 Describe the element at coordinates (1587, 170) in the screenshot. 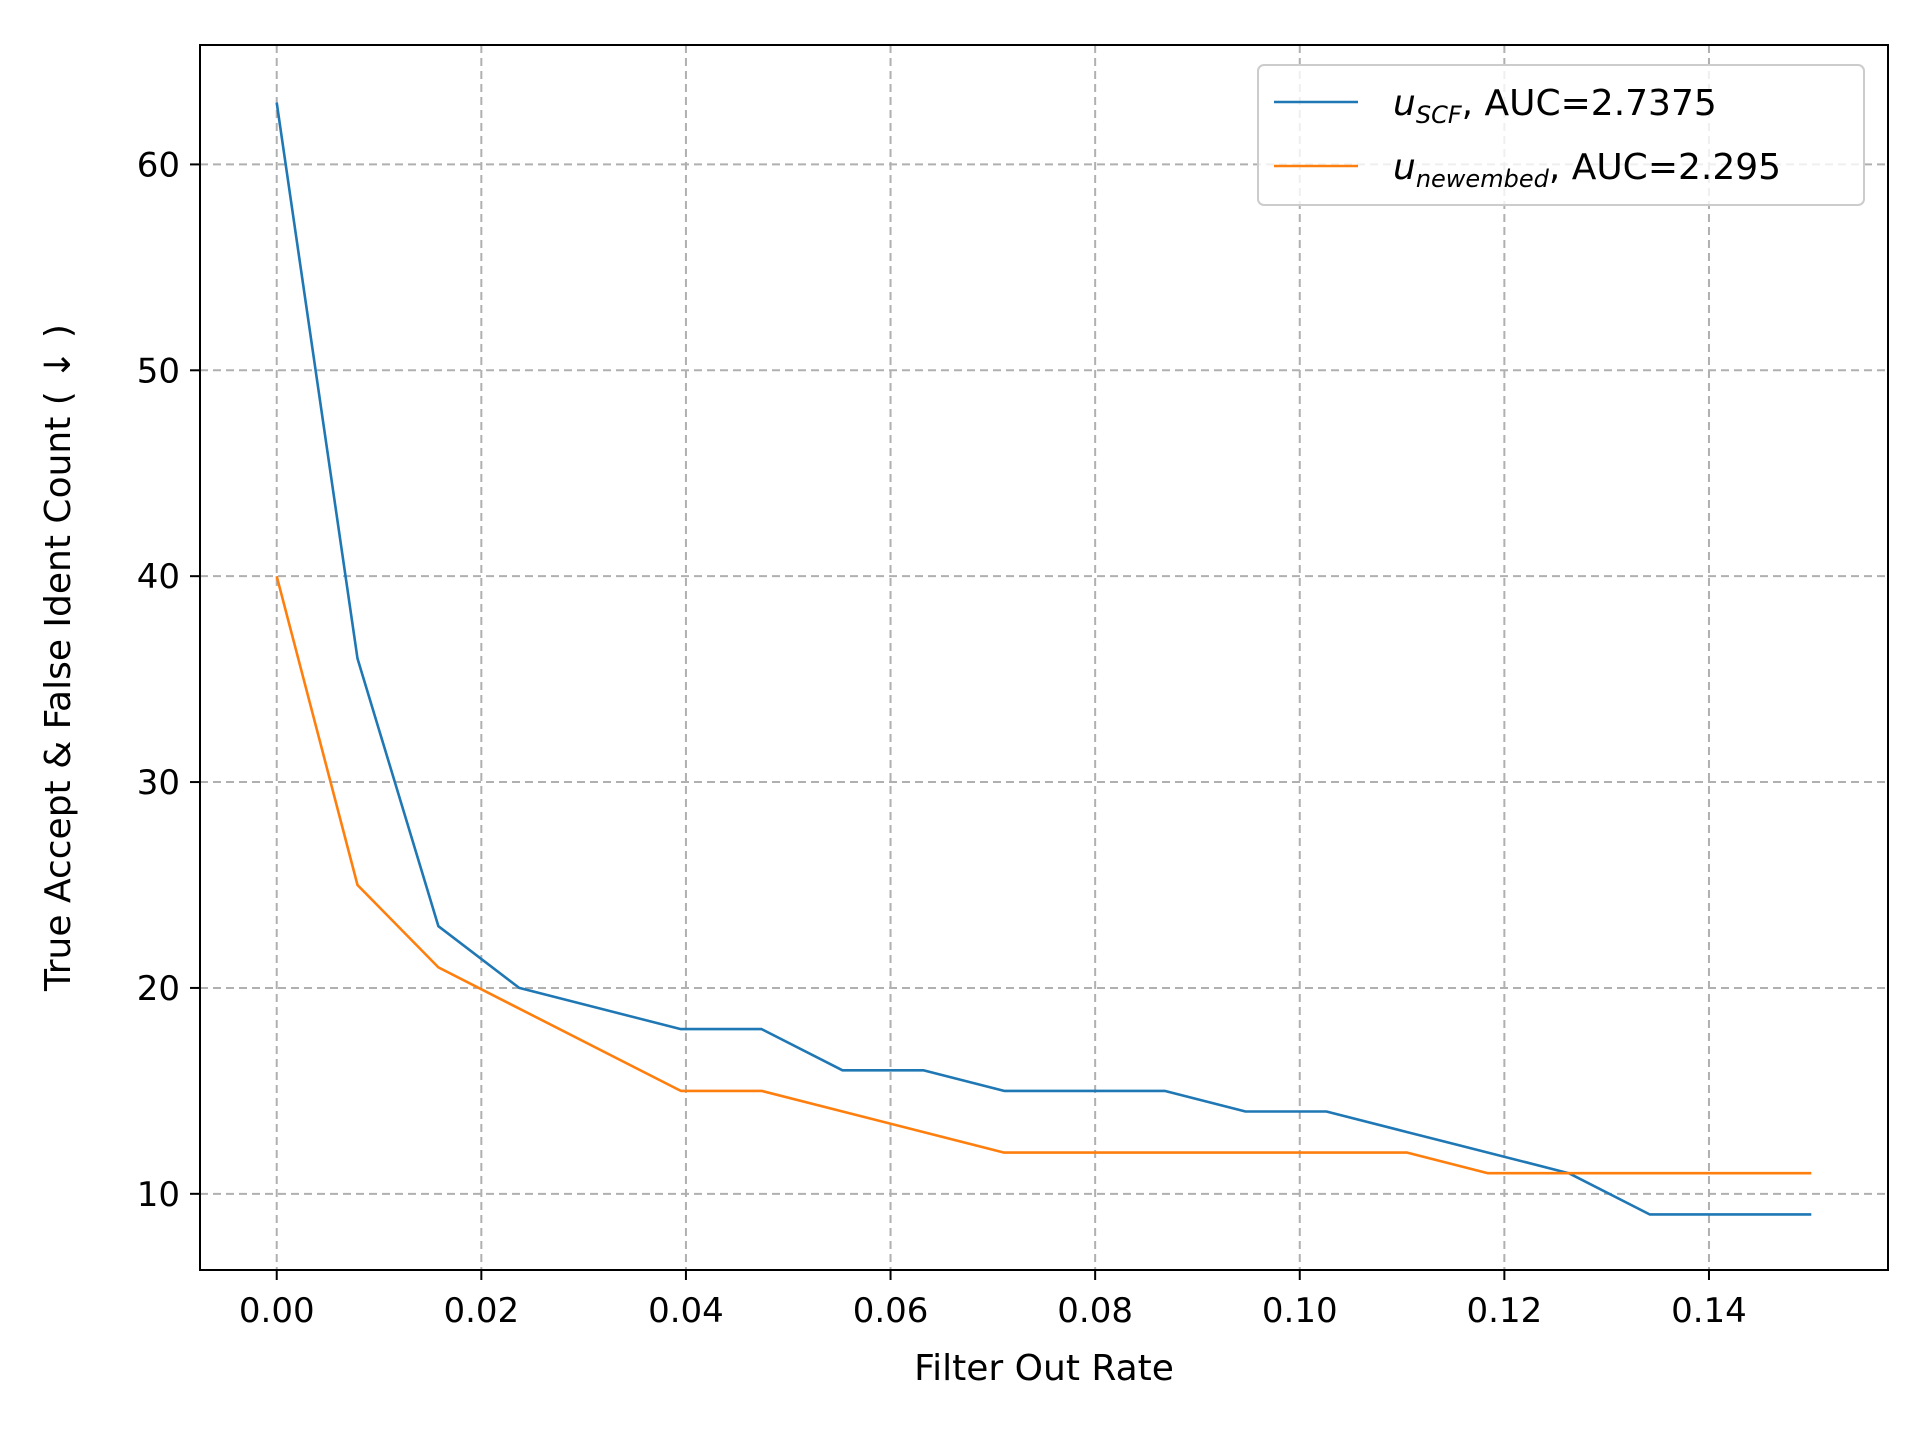

I see `legend-entry: unewembed, AUC=2.295` at that location.